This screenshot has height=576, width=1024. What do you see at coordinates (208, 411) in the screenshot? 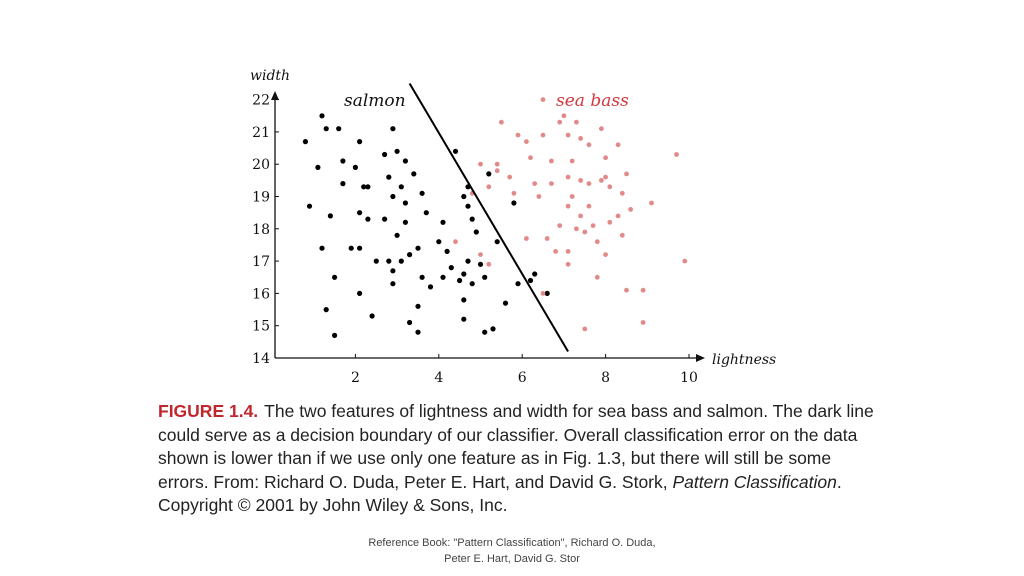
I see `figure-label: FIGURE 1.4.` at bounding box center [208, 411].